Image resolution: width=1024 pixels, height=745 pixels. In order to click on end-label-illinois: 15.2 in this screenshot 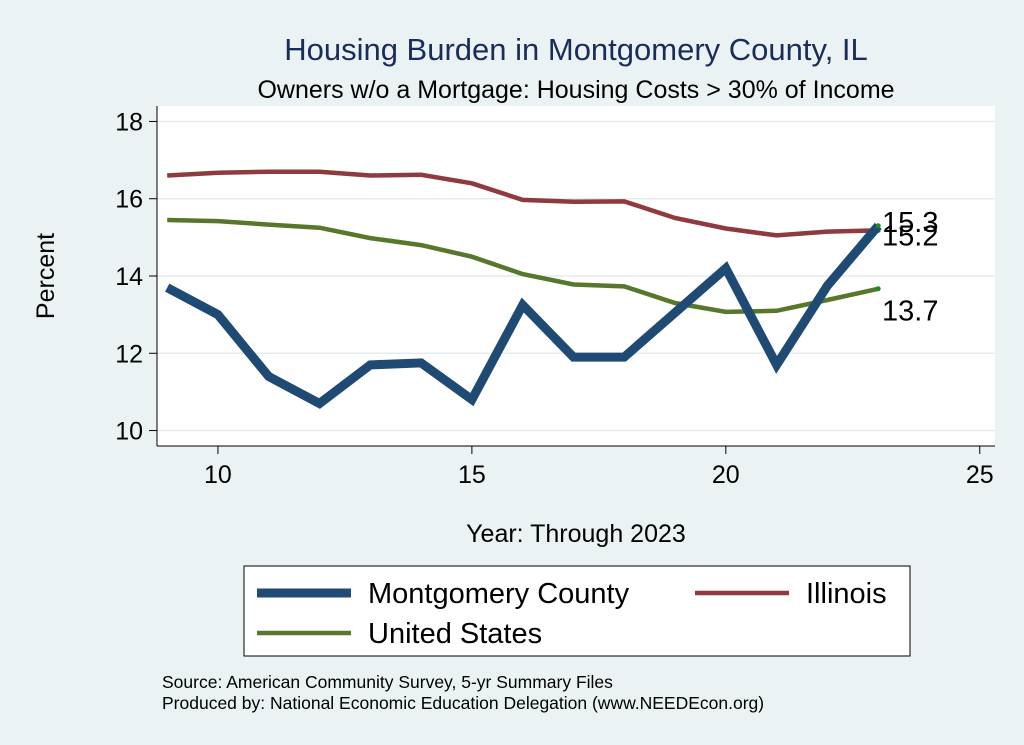, I will do `click(910, 237)`.